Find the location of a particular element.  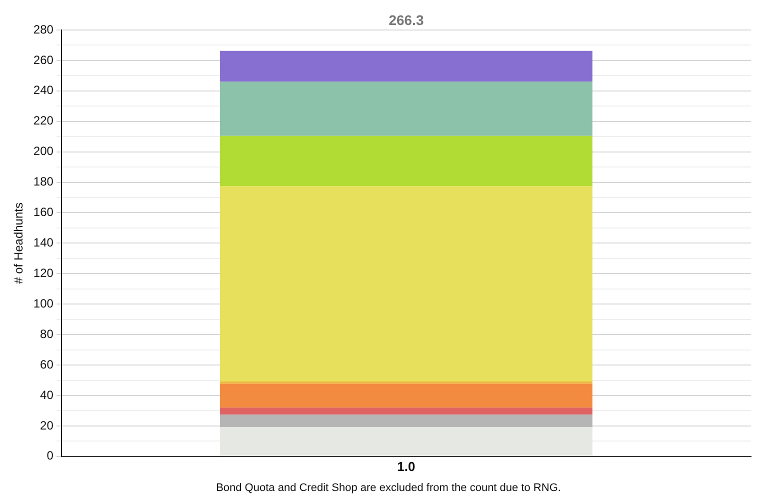

y-tick-label: 20 is located at coordinates (47, 425).